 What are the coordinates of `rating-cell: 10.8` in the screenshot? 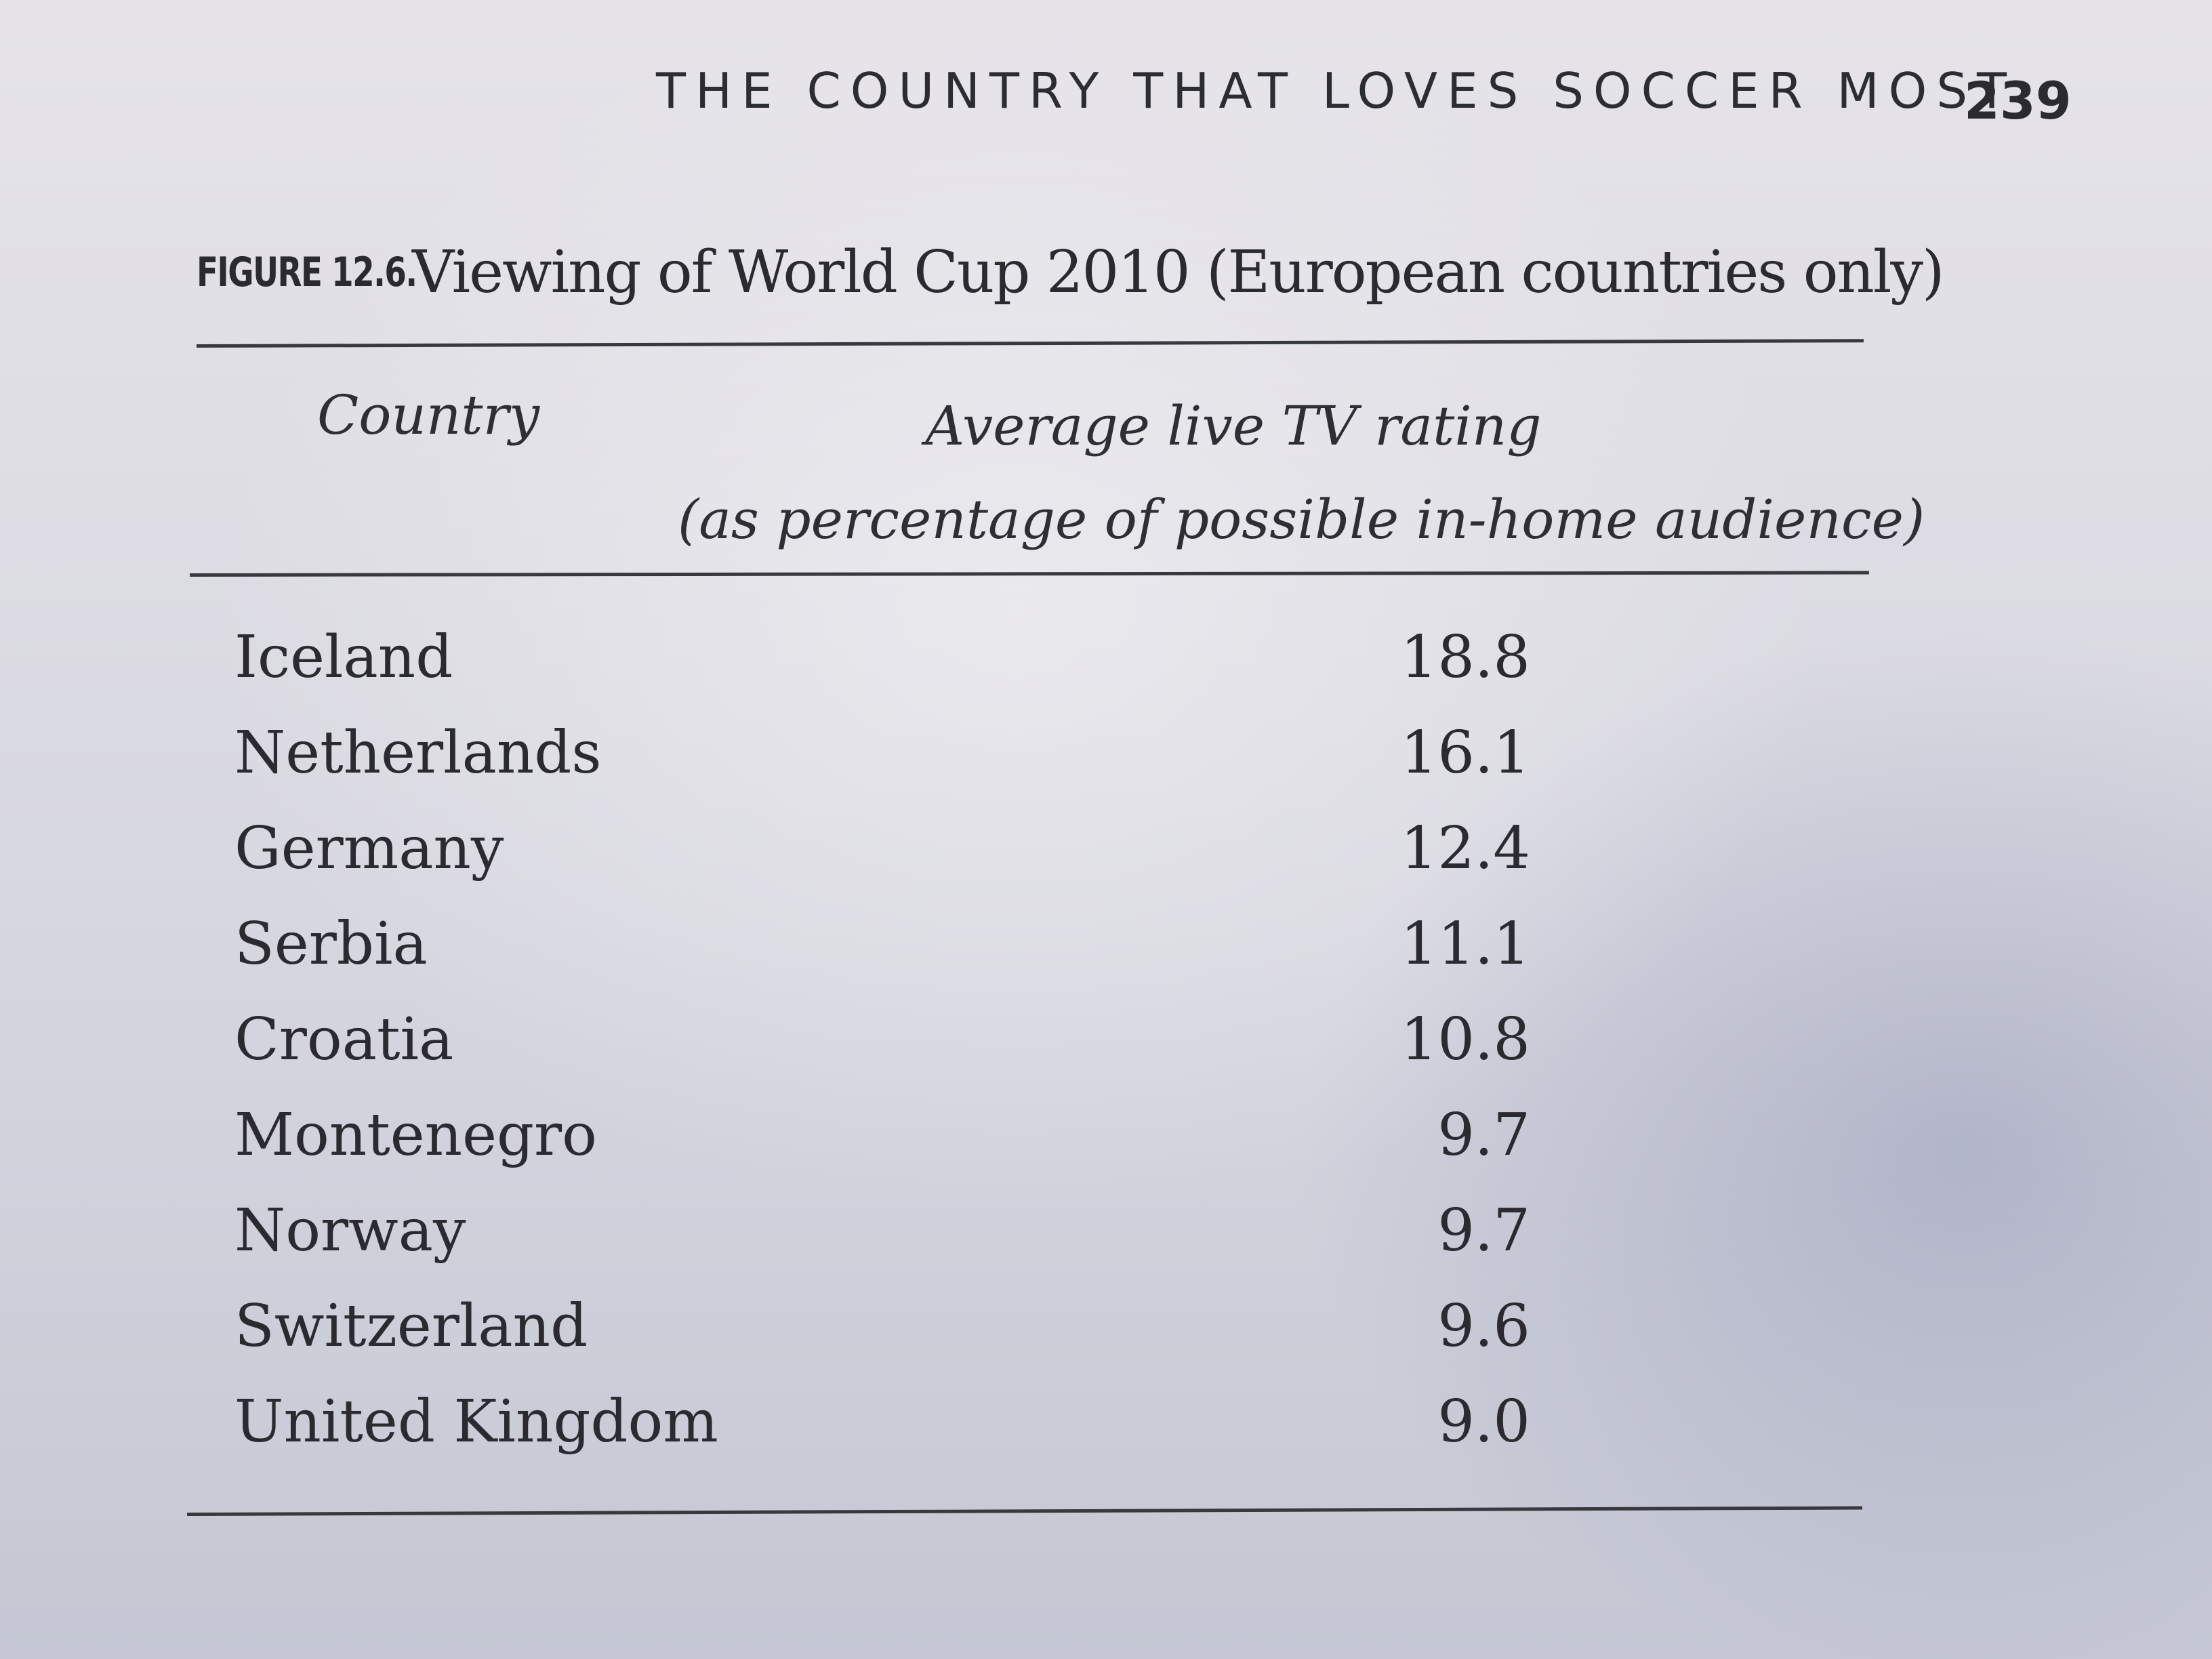 It's located at (1465, 1039).